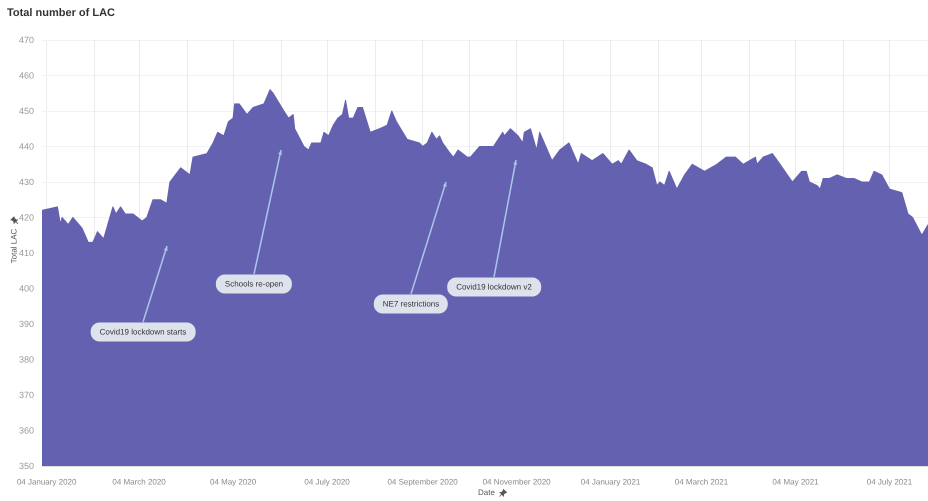 The height and width of the screenshot is (501, 928). Describe the element at coordinates (26, 466) in the screenshot. I see `y-tick-label: 350` at that location.